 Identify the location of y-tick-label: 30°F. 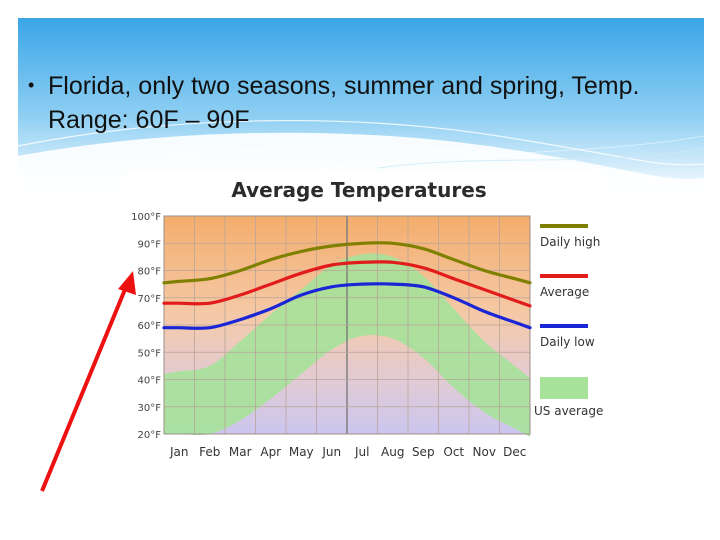
(150, 408).